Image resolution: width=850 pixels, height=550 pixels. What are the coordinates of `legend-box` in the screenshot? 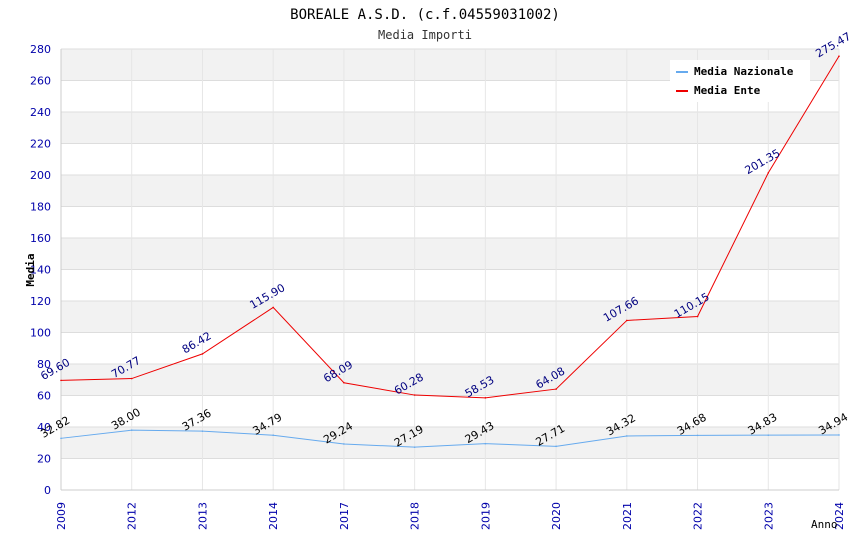 It's located at (740, 81).